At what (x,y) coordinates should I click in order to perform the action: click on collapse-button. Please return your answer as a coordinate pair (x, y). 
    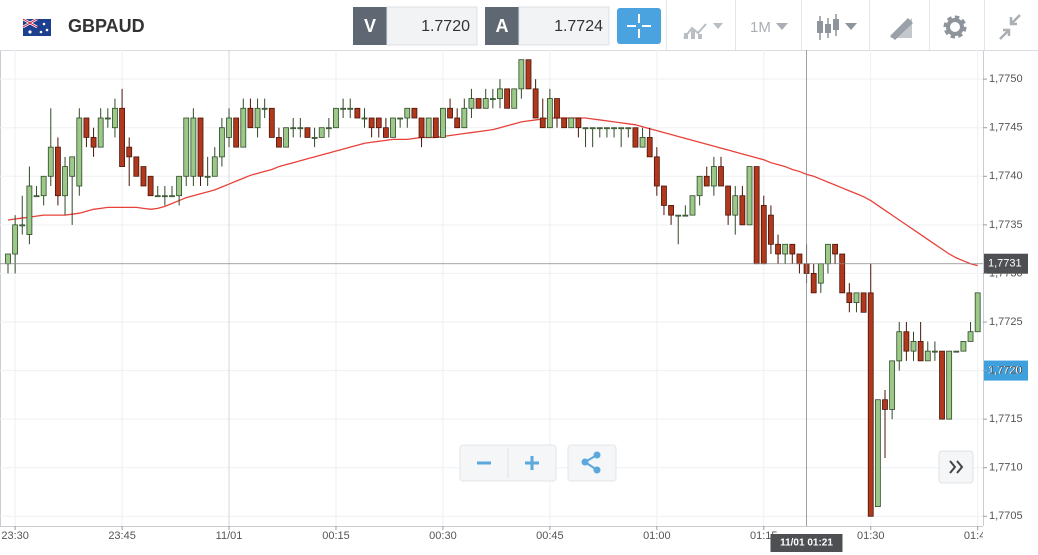
    Looking at the image, I should click on (1010, 27).